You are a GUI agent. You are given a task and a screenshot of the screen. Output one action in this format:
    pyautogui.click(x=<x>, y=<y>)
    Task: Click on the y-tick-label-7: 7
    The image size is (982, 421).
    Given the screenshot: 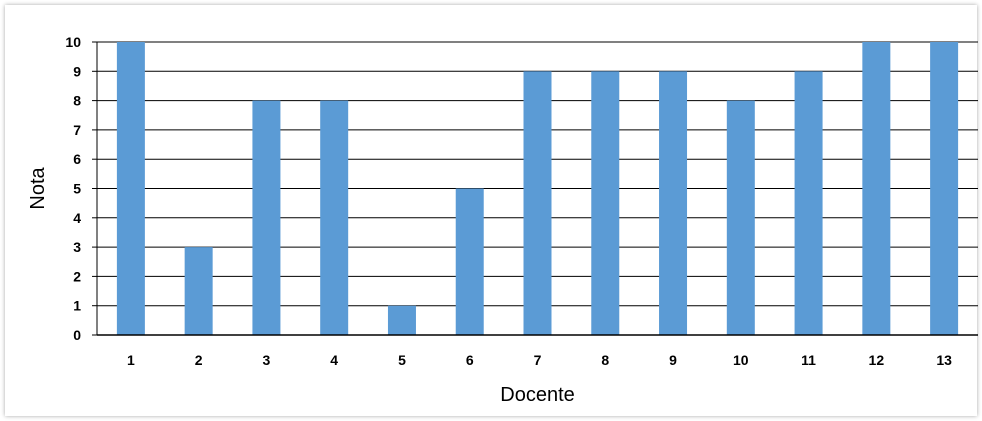 What is the action you would take?
    pyautogui.click(x=77, y=130)
    